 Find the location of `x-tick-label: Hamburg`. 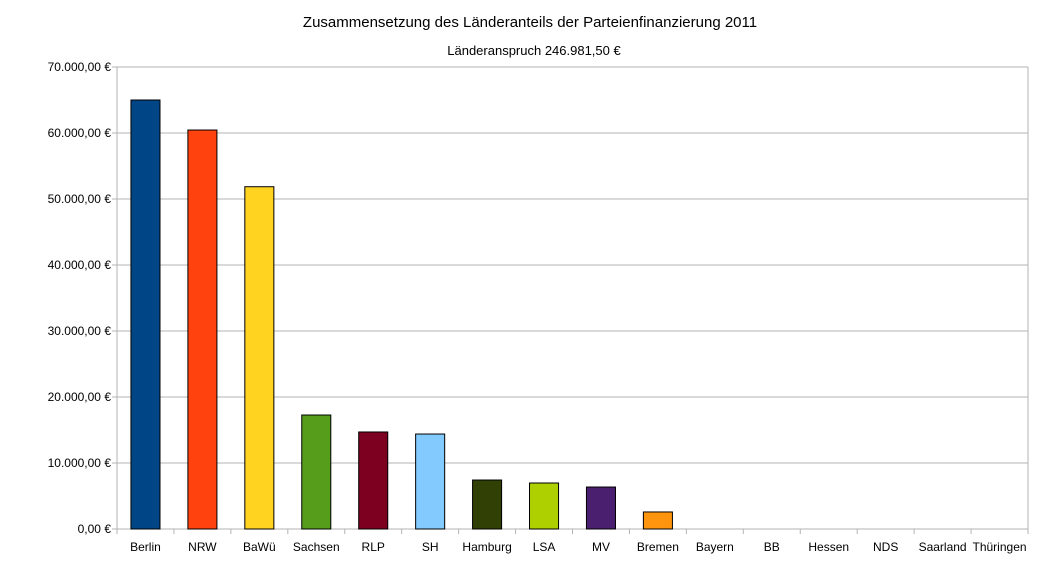

x-tick-label: Hamburg is located at coordinates (486, 547).